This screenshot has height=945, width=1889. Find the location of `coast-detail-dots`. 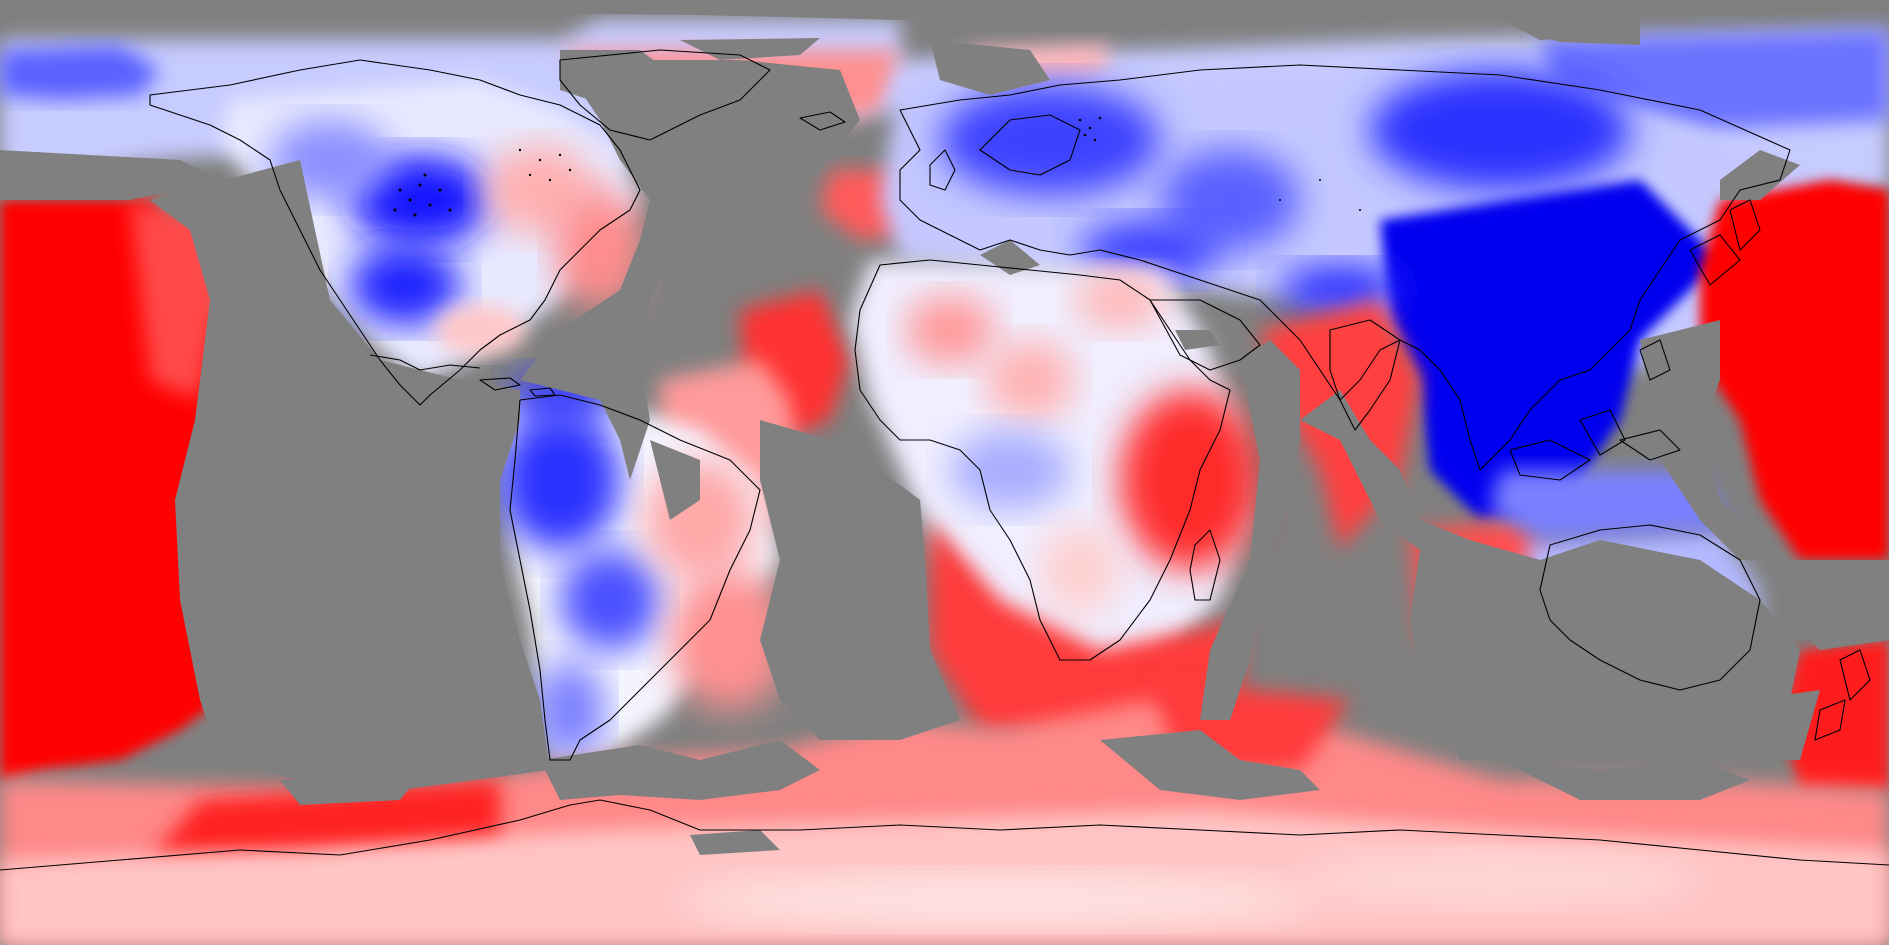

coast-detail-dots is located at coordinates (877, 166).